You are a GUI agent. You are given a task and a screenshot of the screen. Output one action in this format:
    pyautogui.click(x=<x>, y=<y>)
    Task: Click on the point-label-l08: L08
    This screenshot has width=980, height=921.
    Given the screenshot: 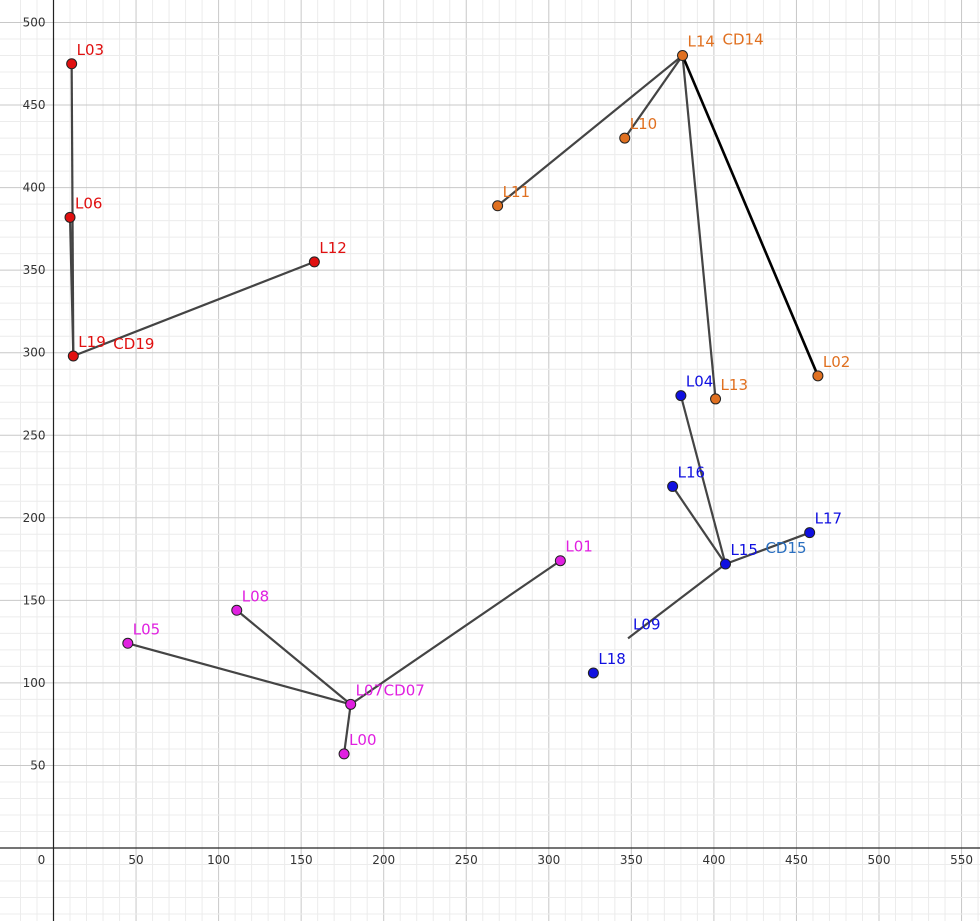 What is the action you would take?
    pyautogui.click(x=255, y=596)
    